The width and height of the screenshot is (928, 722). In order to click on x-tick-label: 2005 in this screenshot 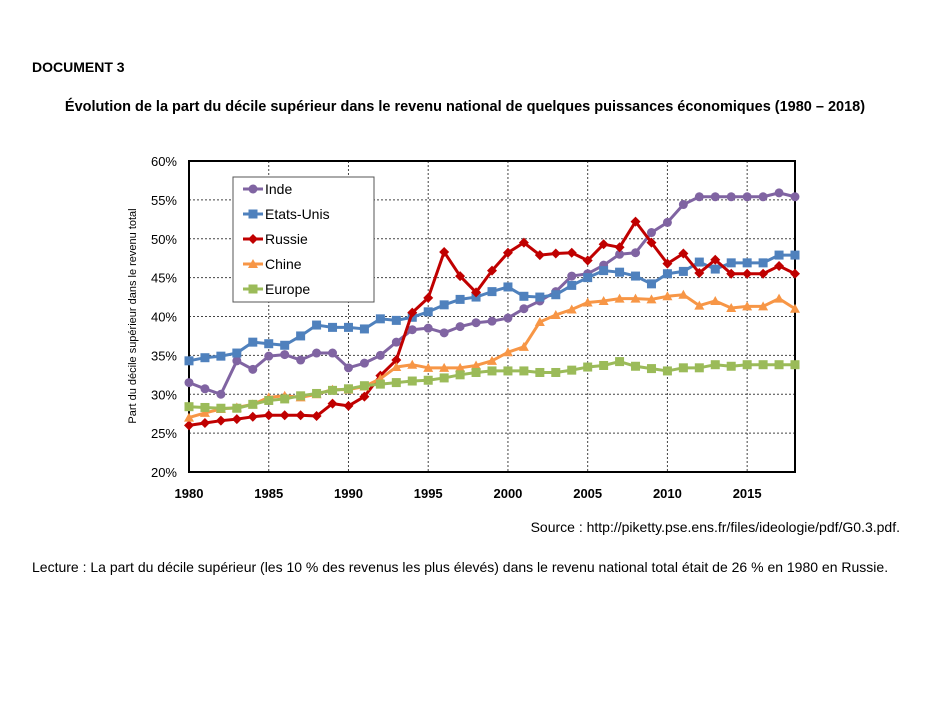, I will do `click(587, 493)`.